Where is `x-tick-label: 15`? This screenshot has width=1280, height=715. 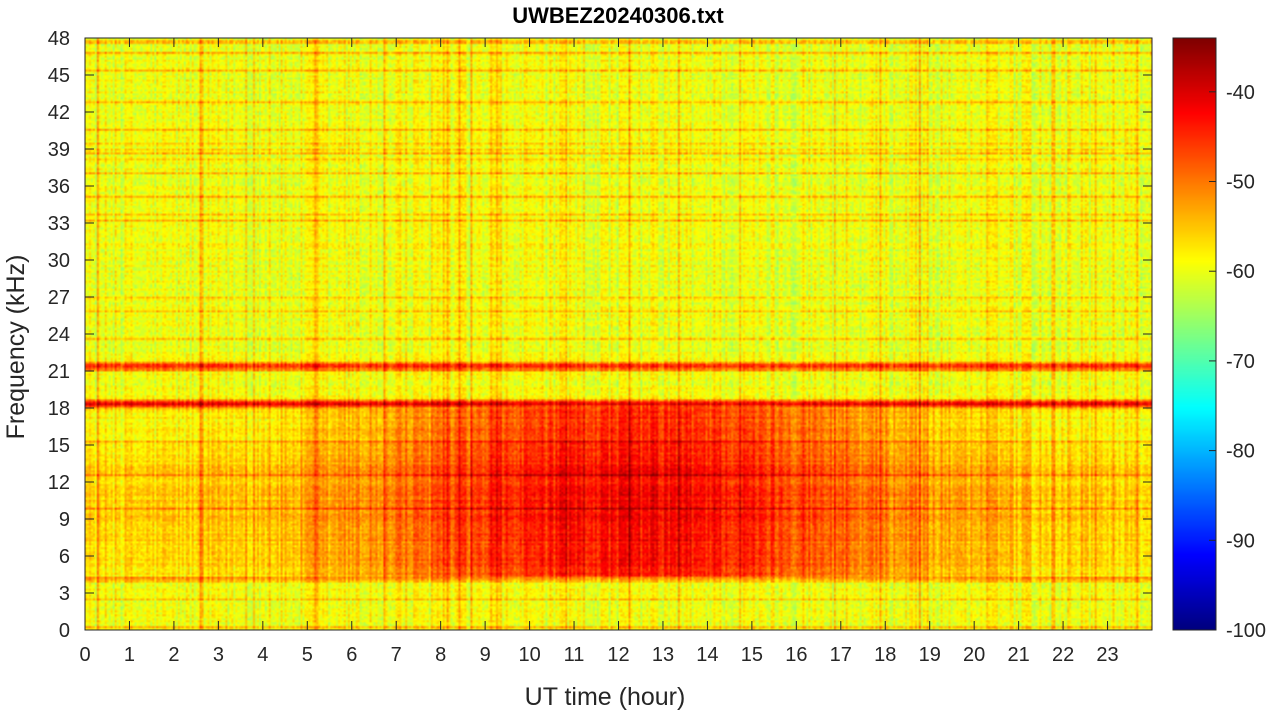 x-tick-label: 15 is located at coordinates (752, 655).